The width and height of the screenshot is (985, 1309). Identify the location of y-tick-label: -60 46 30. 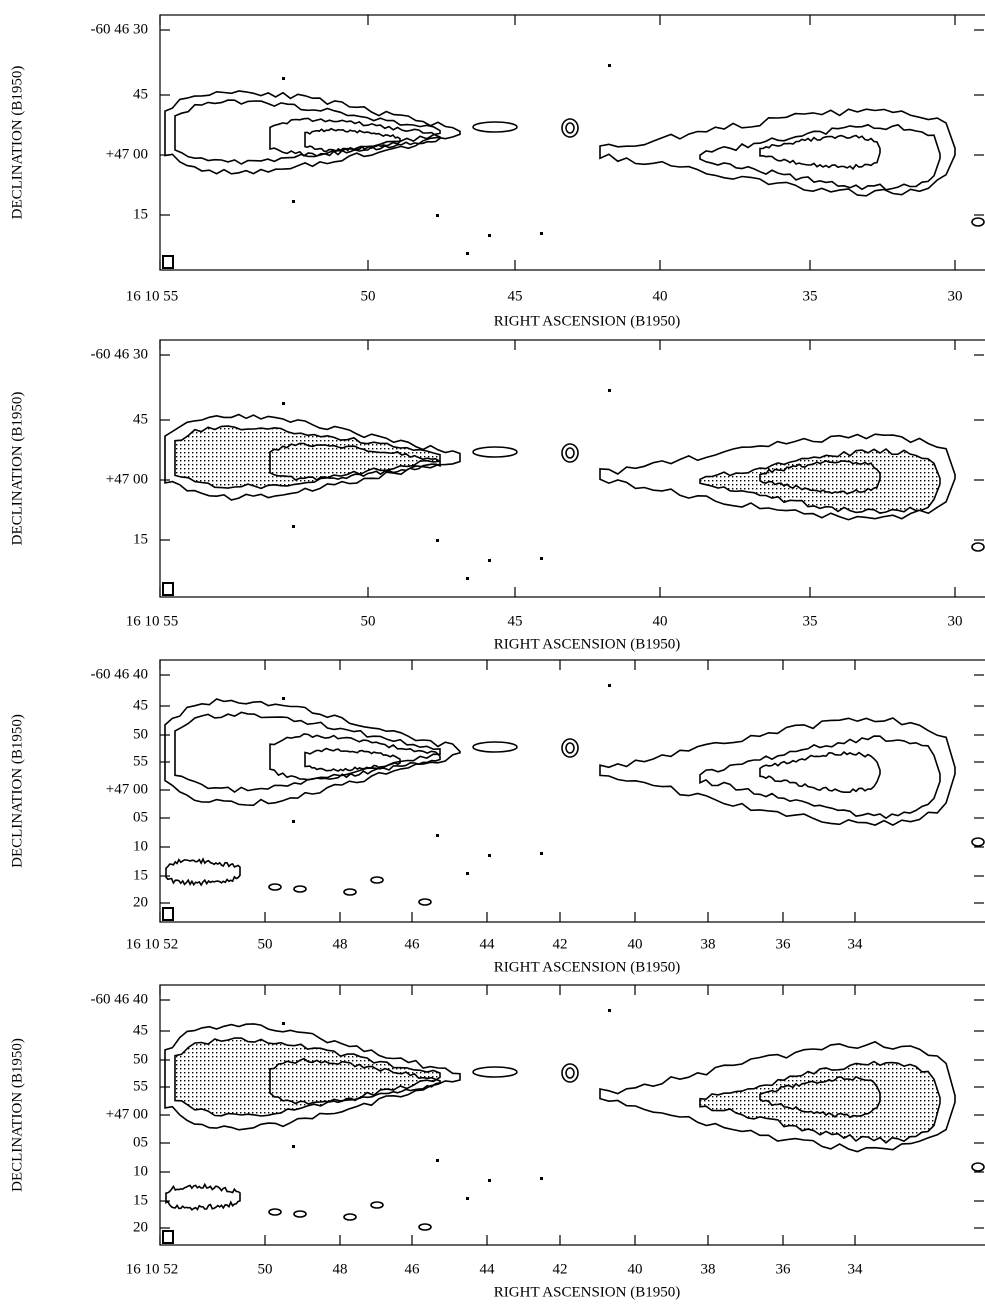
(120, 29).